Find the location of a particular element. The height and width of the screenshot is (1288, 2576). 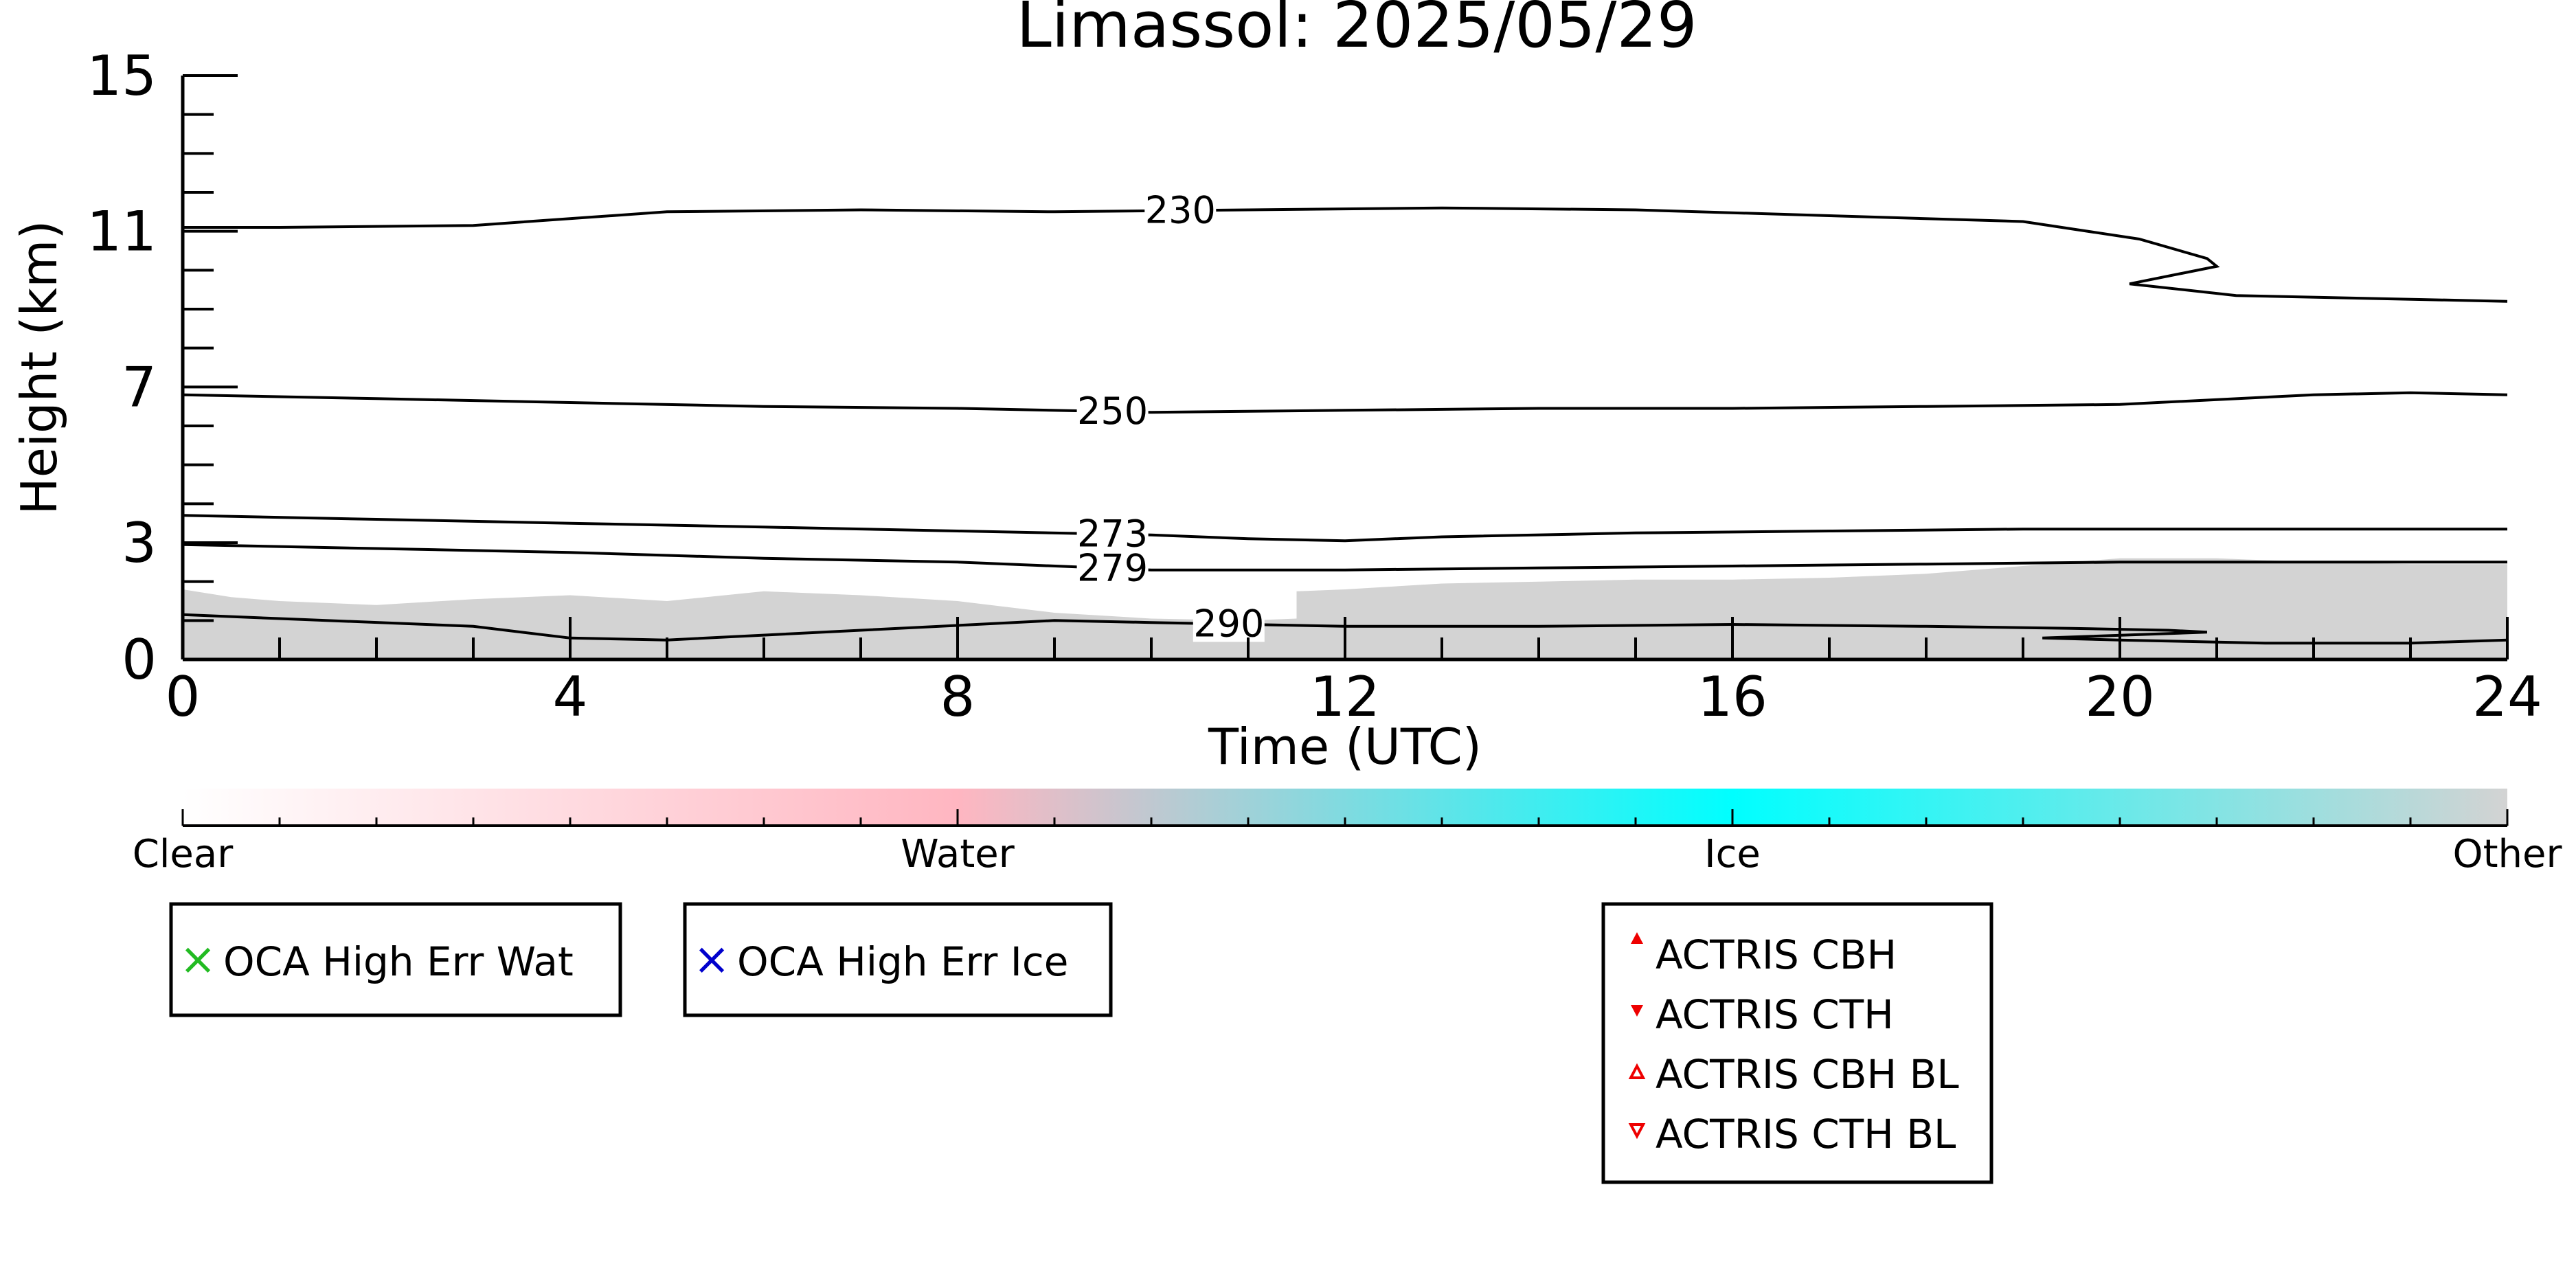

colorbar: Clear Water Ice Other is located at coordinates (1348, 833).